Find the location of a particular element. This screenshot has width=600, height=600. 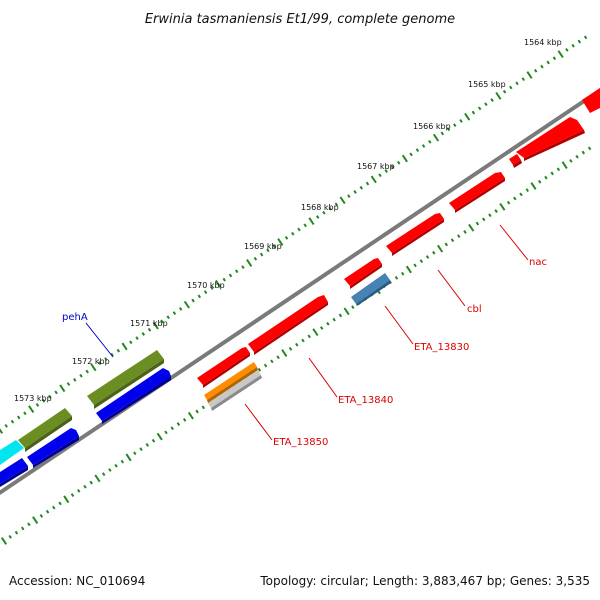

tick-label: 1573 kbp is located at coordinates (33, 398).